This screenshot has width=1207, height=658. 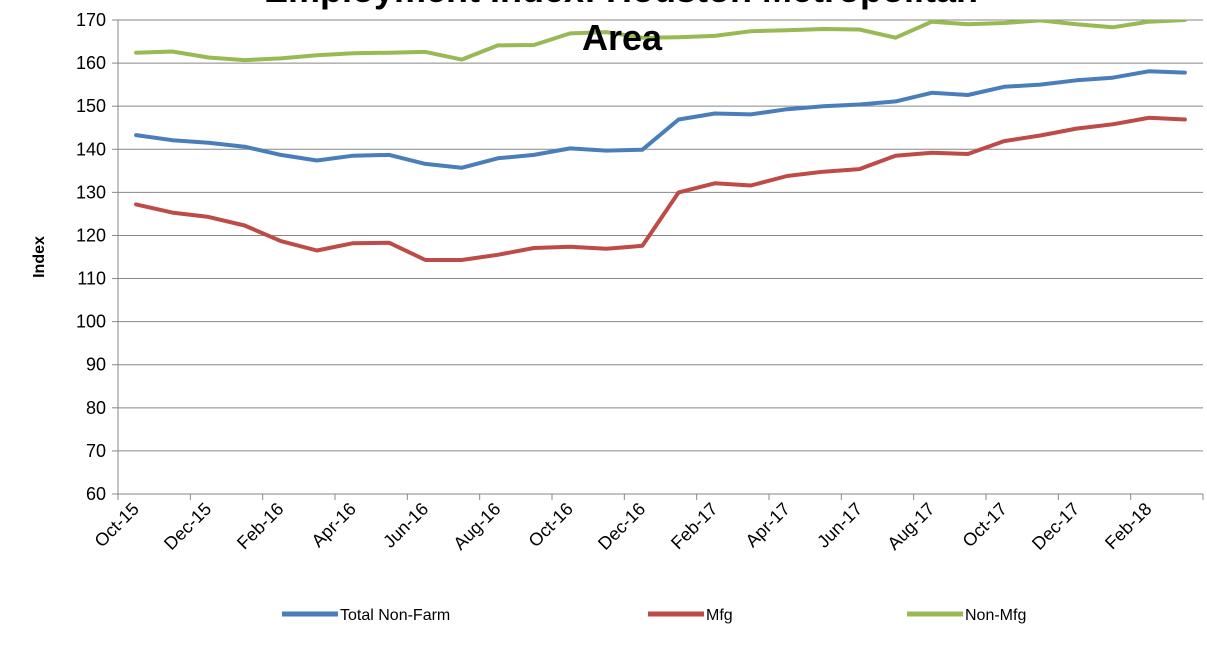 I want to click on legend: Total Non-Farm Mfg Non-Mfg, so click(x=654, y=615).